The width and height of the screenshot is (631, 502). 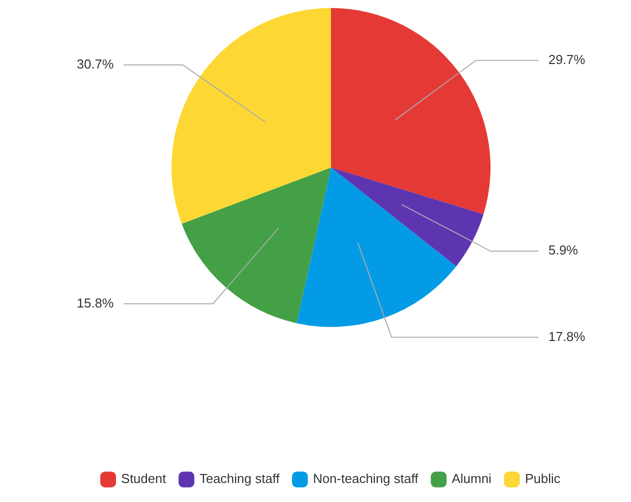 I want to click on data-label: 15.8%, so click(x=95, y=302).